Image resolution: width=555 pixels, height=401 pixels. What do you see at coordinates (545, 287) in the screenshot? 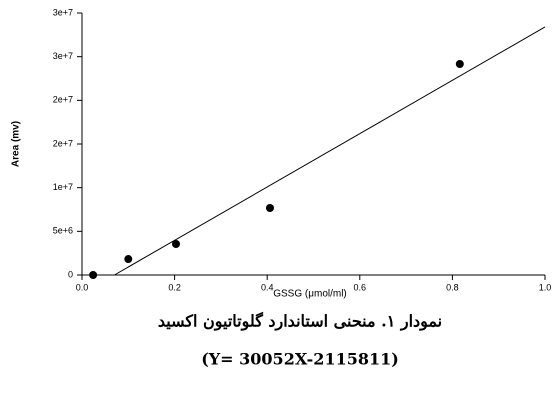
I see `x-tick-label: 1.0` at bounding box center [545, 287].